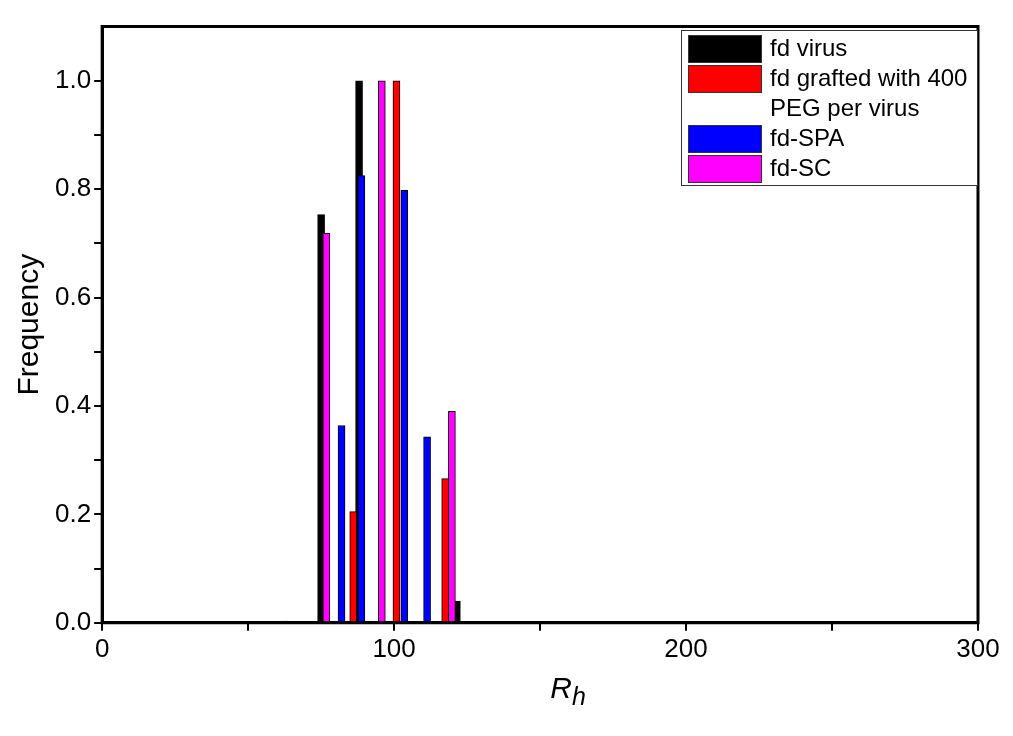 The width and height of the screenshot is (1013, 736). Describe the element at coordinates (73, 187) in the screenshot. I see `y-tick-label: 0.8` at that location.